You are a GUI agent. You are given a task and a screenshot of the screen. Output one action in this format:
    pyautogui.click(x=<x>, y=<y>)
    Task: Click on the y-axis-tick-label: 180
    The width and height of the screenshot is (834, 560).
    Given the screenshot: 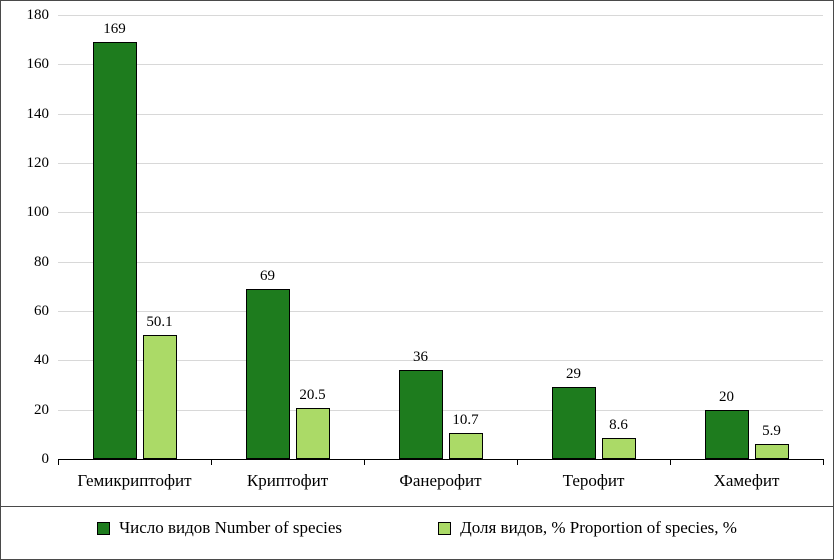 What is the action you would take?
    pyautogui.click(x=38, y=15)
    